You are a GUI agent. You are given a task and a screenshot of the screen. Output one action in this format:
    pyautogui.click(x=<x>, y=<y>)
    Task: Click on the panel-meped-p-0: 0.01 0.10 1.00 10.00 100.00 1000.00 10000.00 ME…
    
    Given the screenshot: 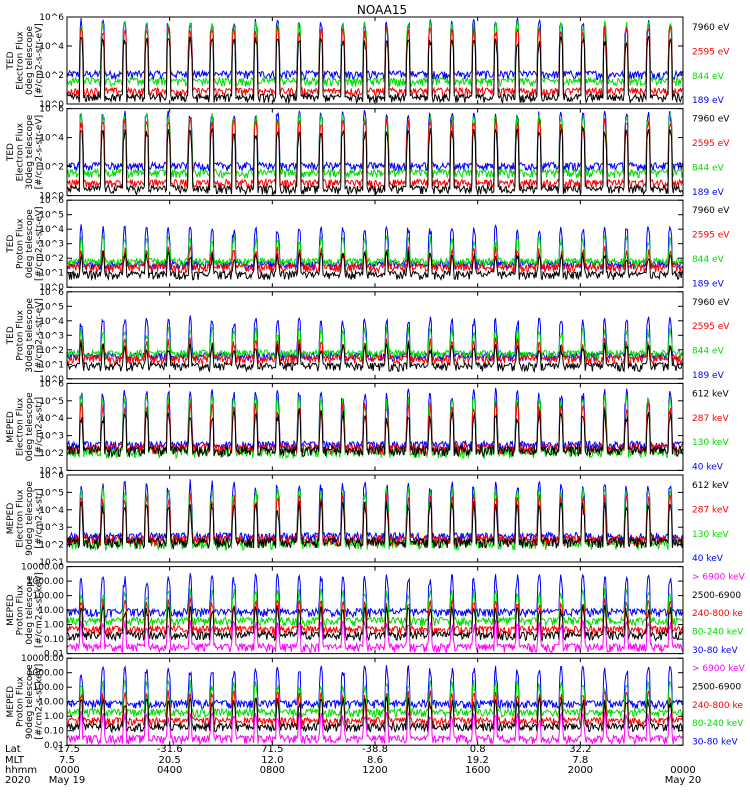 What is the action you would take?
    pyautogui.click(x=376, y=611)
    